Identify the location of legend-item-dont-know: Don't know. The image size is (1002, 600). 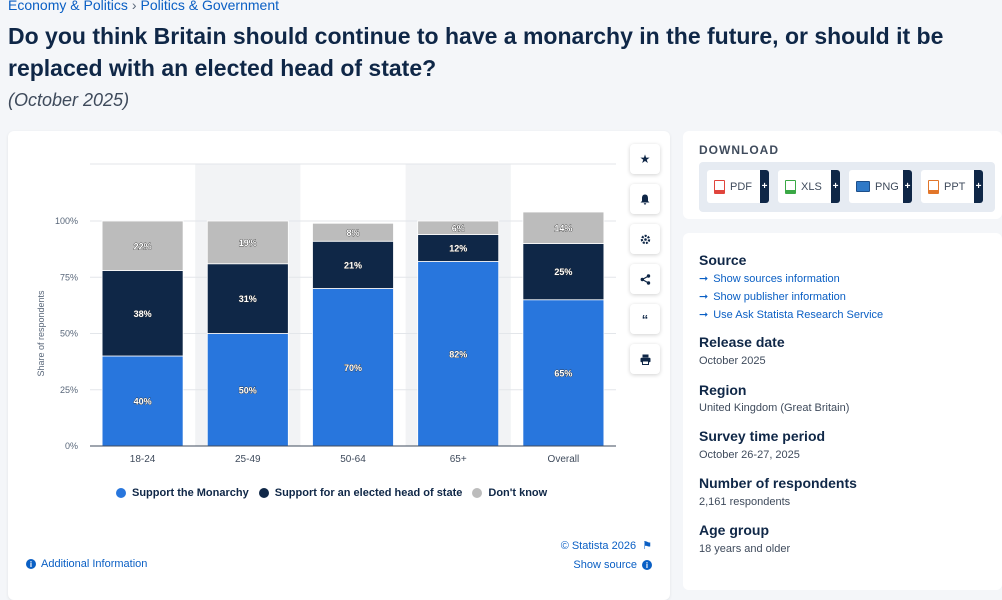
(509, 493).